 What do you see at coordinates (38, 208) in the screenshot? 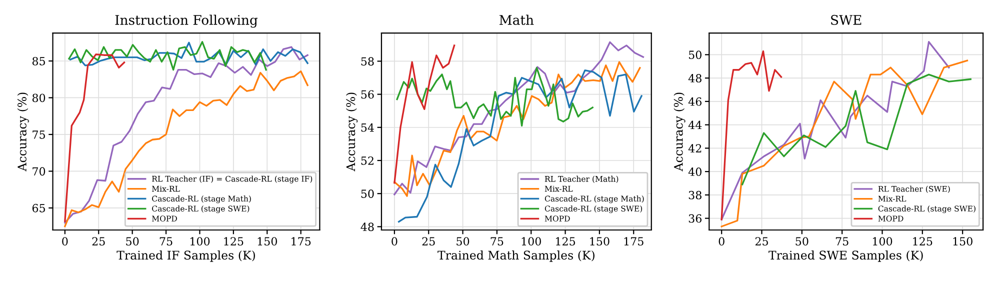
I see `y-tick-label: 65` at bounding box center [38, 208].